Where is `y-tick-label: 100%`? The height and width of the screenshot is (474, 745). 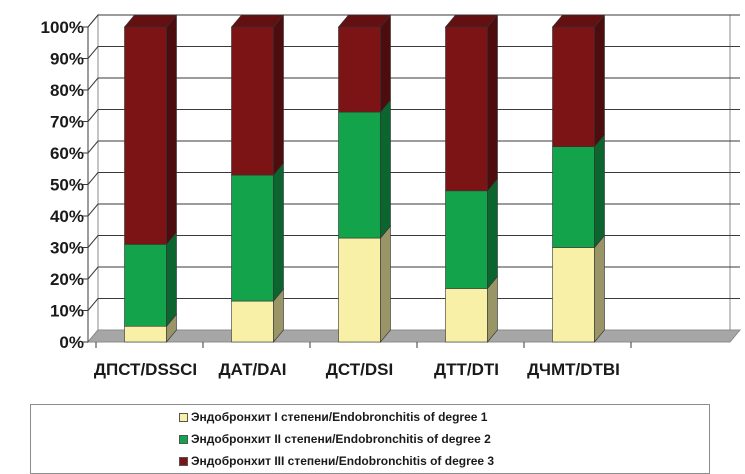 y-tick-label: 100% is located at coordinates (62, 27).